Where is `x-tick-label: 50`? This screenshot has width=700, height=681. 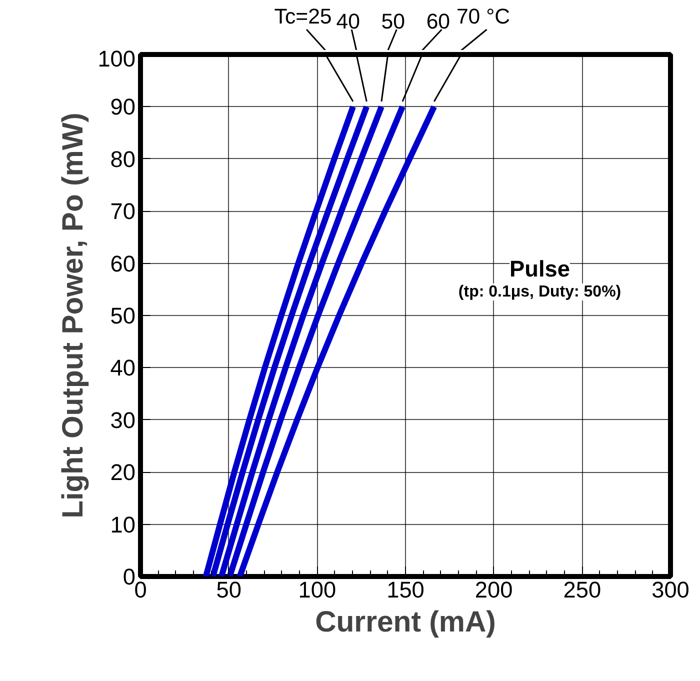
x-tick-label: 50 is located at coordinates (229, 589).